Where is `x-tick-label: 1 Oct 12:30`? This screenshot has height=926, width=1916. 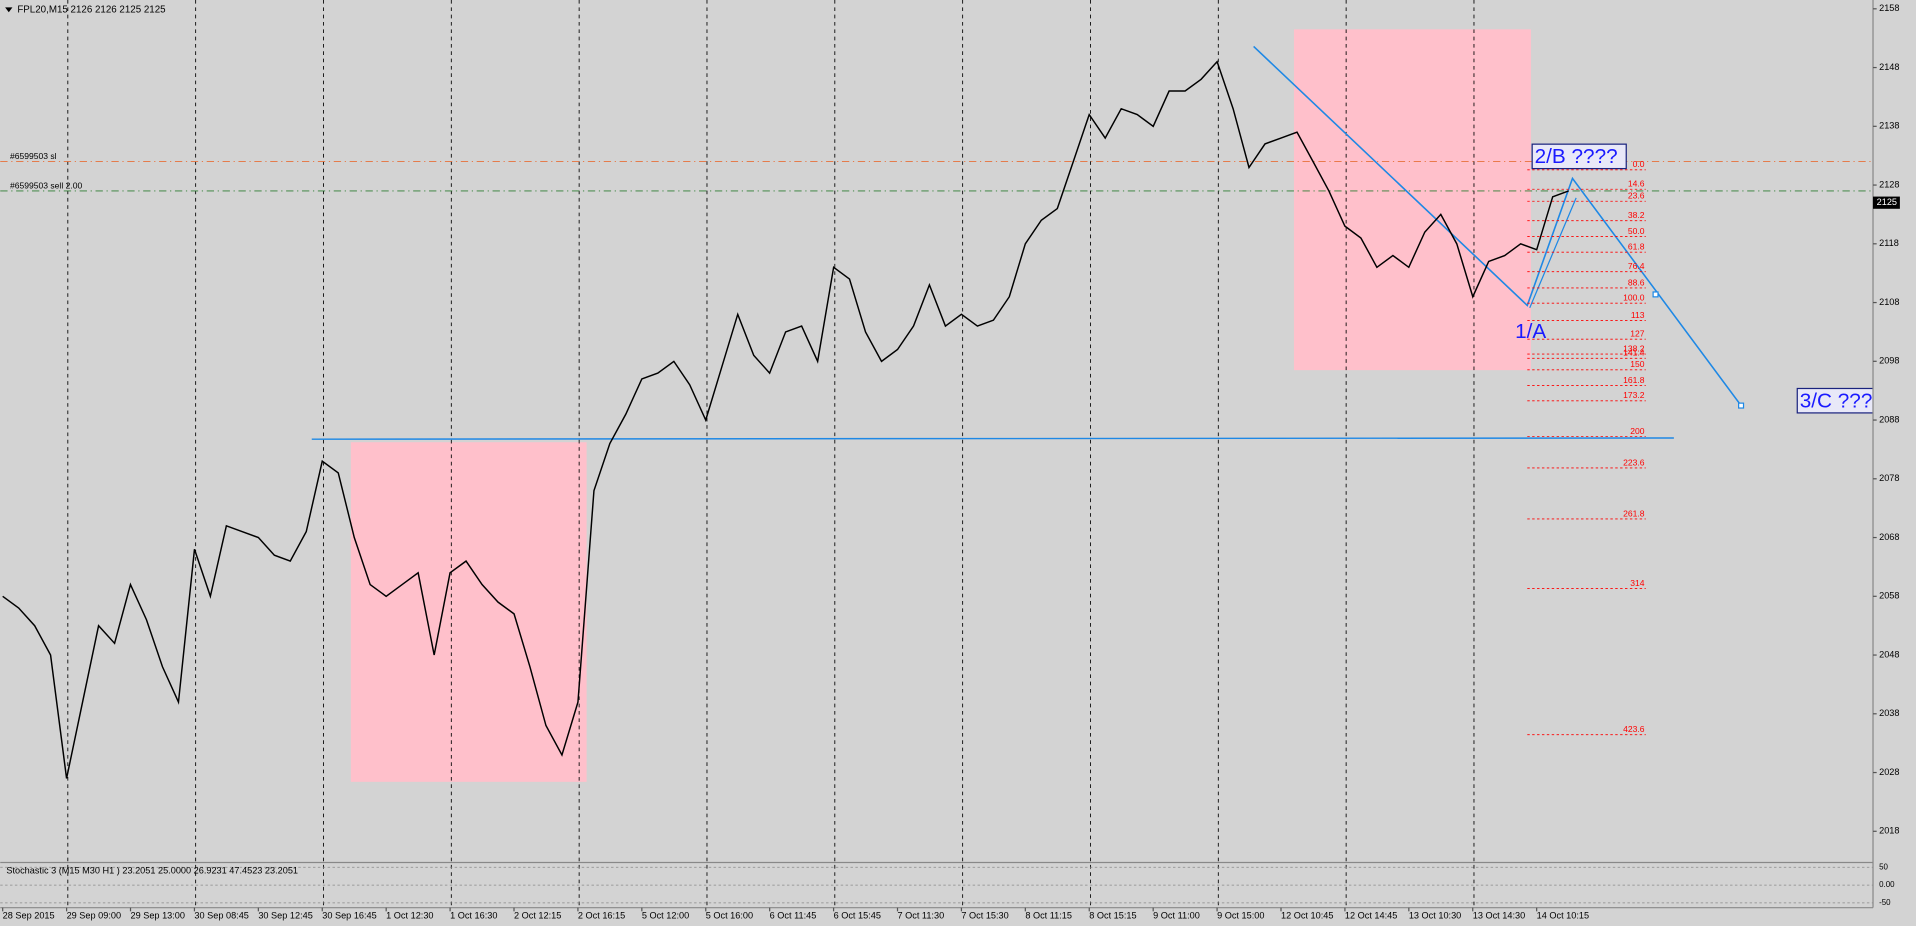
x-tick-label: 1 Oct 12:30 is located at coordinates (409, 916).